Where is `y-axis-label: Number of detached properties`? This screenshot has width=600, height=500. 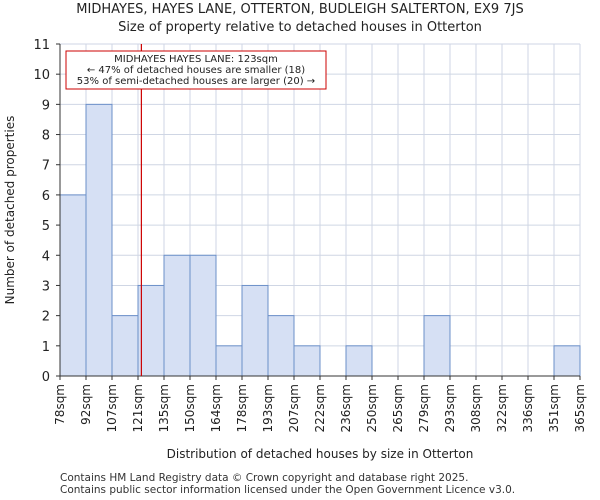
y-axis-label: Number of detached properties is located at coordinates (10, 210).